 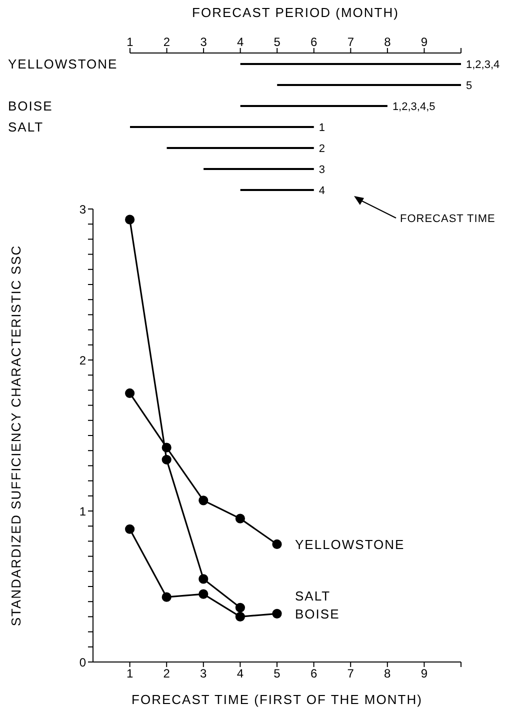 I want to click on y-tick-label: 1, so click(x=82, y=511).